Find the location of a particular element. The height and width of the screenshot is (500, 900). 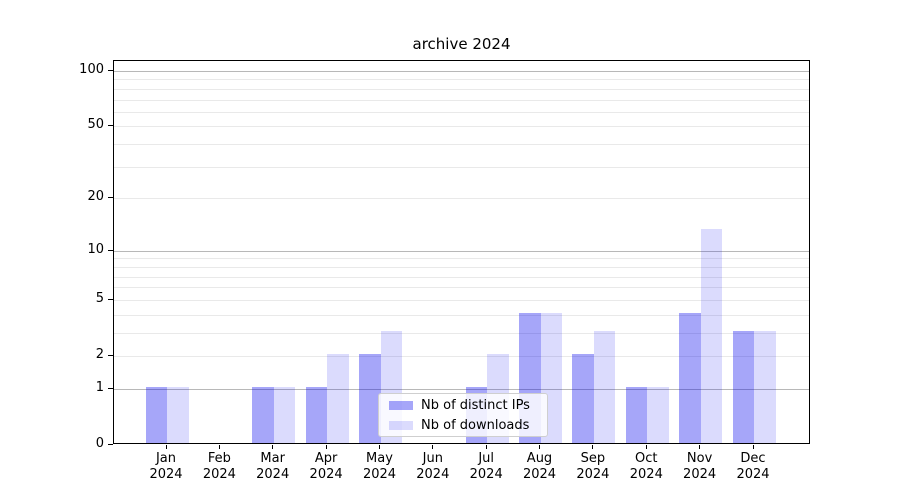

x-tick-label-jun: Jun 2024 is located at coordinates (433, 466).